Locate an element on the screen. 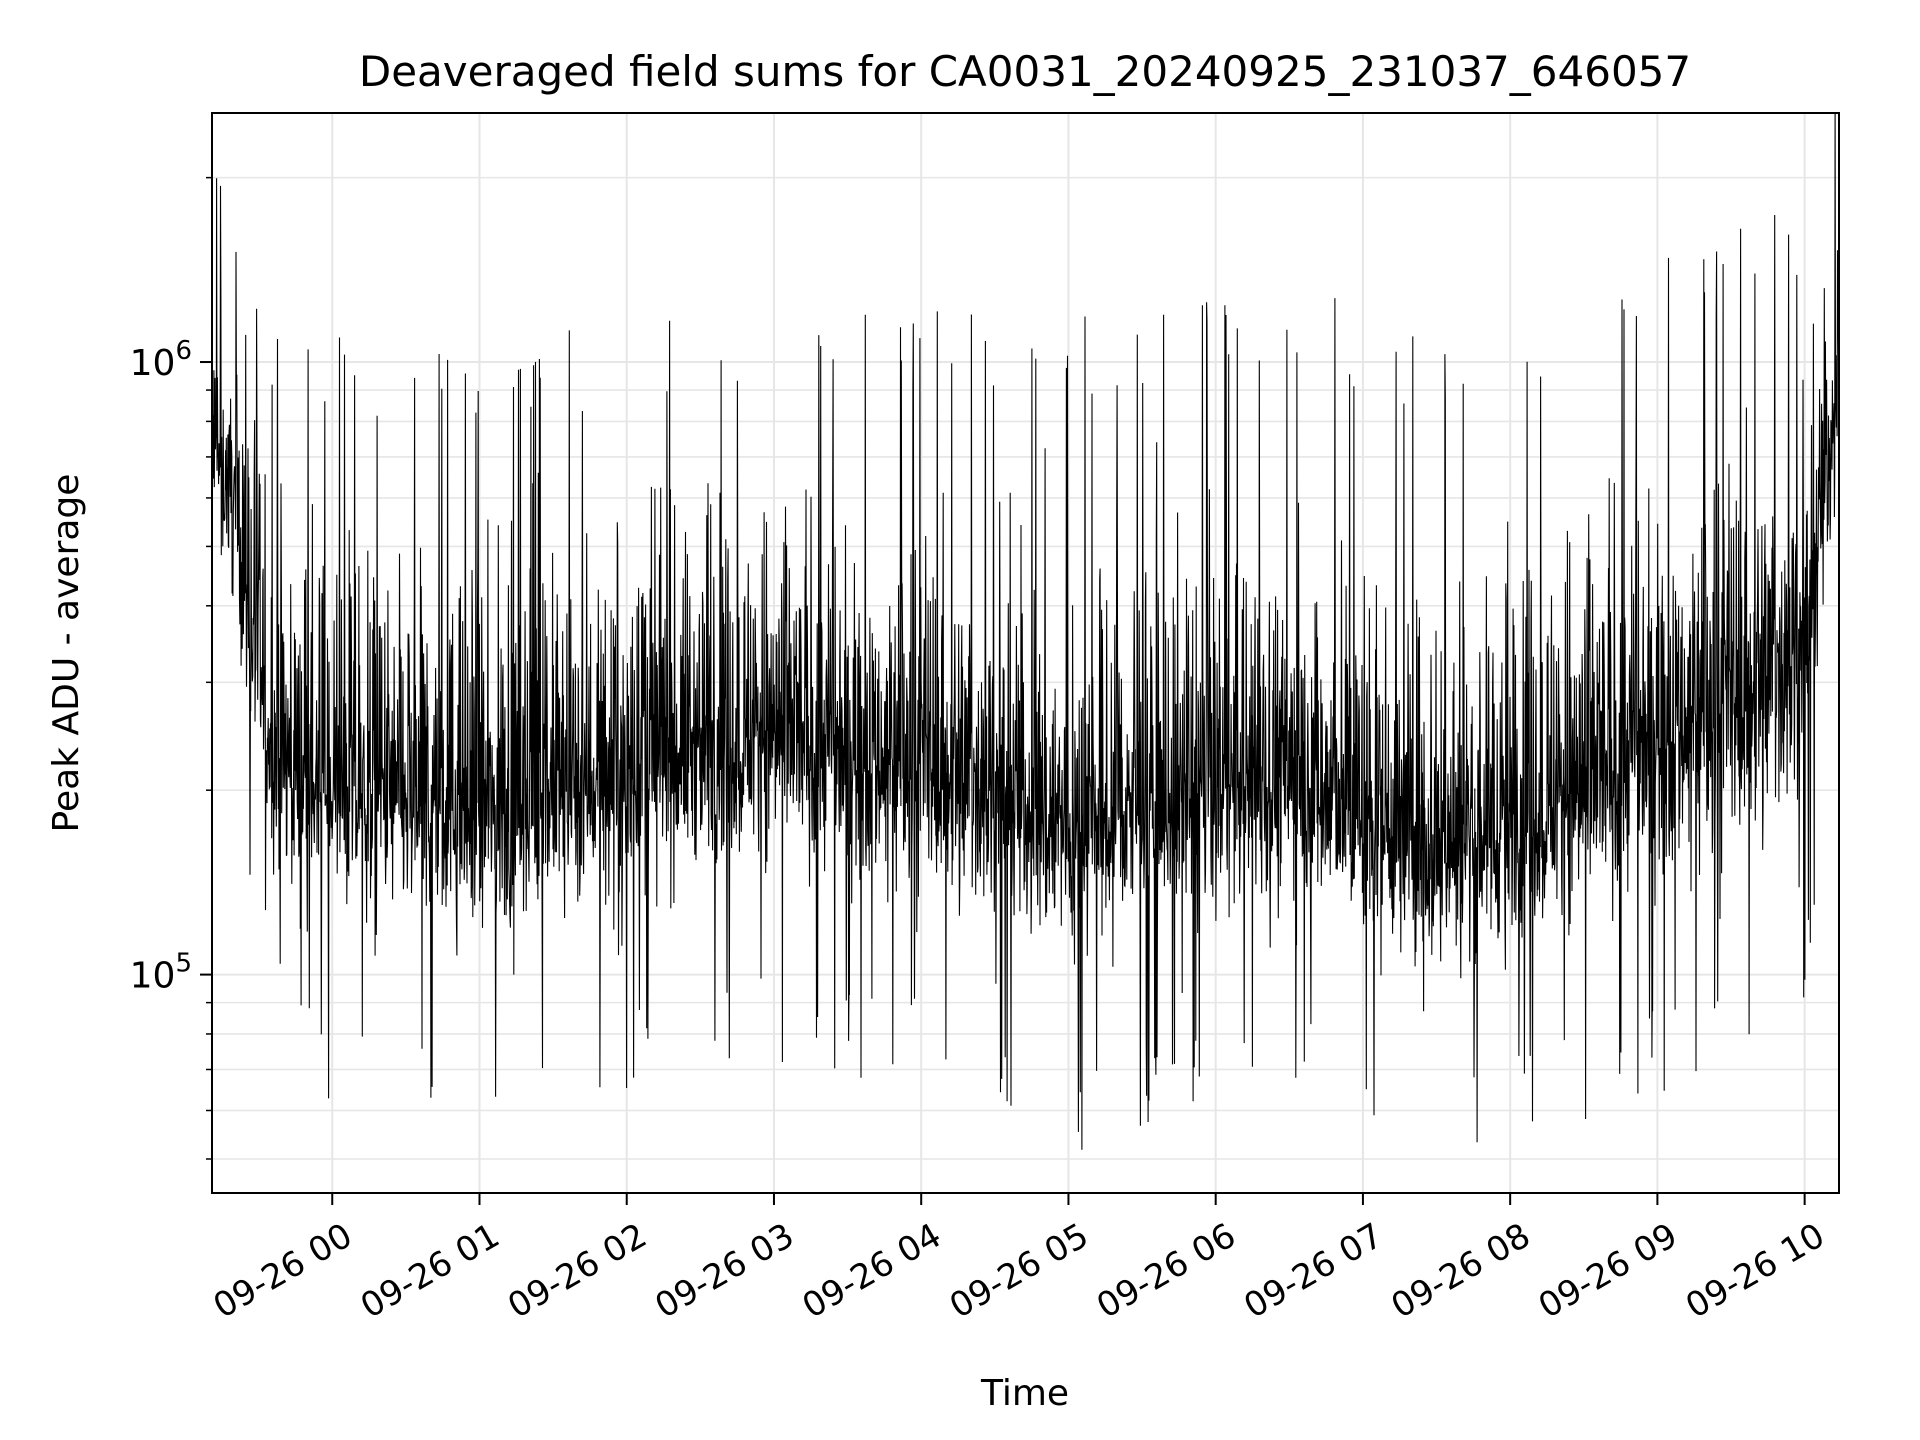 The width and height of the screenshot is (1920, 1440). y-axis-label: Peak ADU - average is located at coordinates (66, 653).